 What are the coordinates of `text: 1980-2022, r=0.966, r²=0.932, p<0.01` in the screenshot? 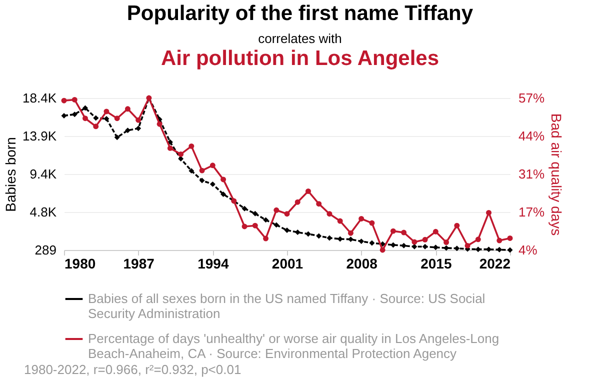 It's located at (133, 369).